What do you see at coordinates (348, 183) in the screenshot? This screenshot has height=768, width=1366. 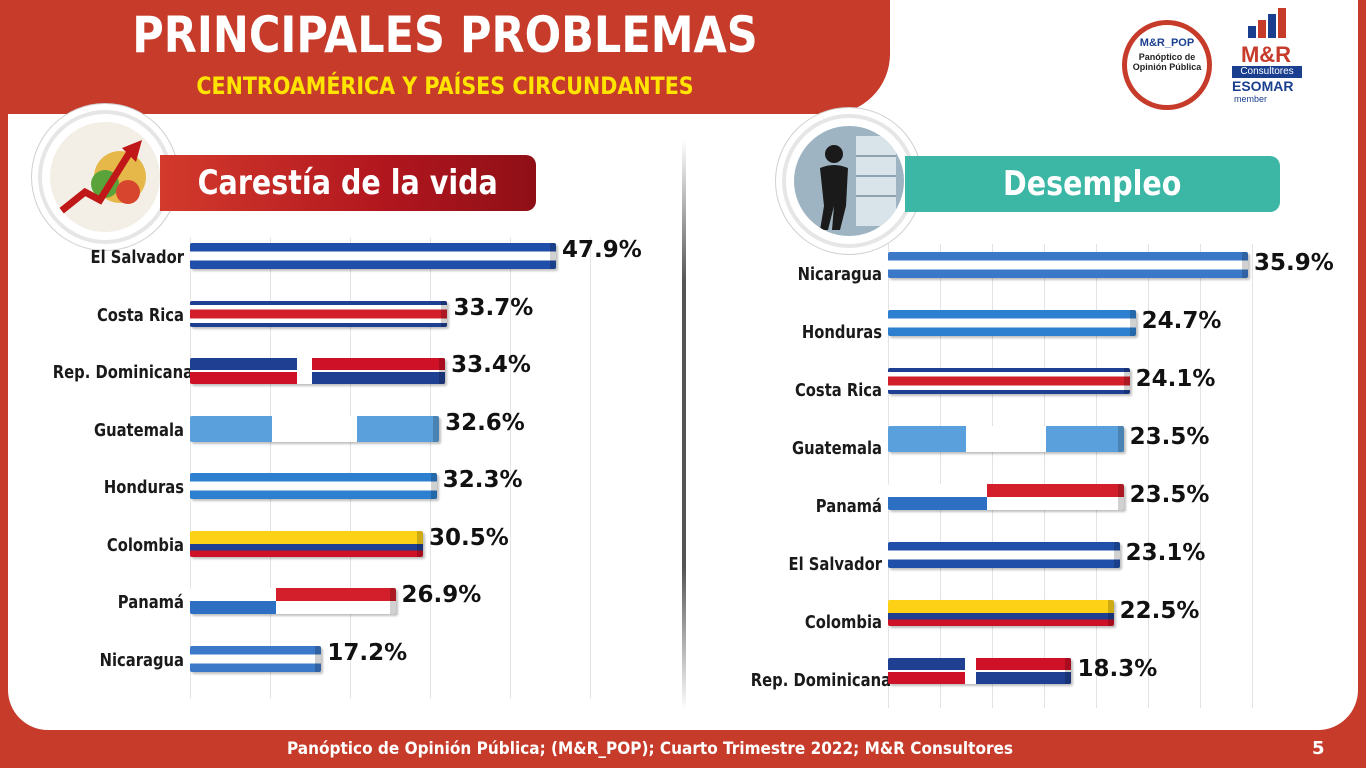 I see `chart-title-carestia: Carestía de la vida` at bounding box center [348, 183].